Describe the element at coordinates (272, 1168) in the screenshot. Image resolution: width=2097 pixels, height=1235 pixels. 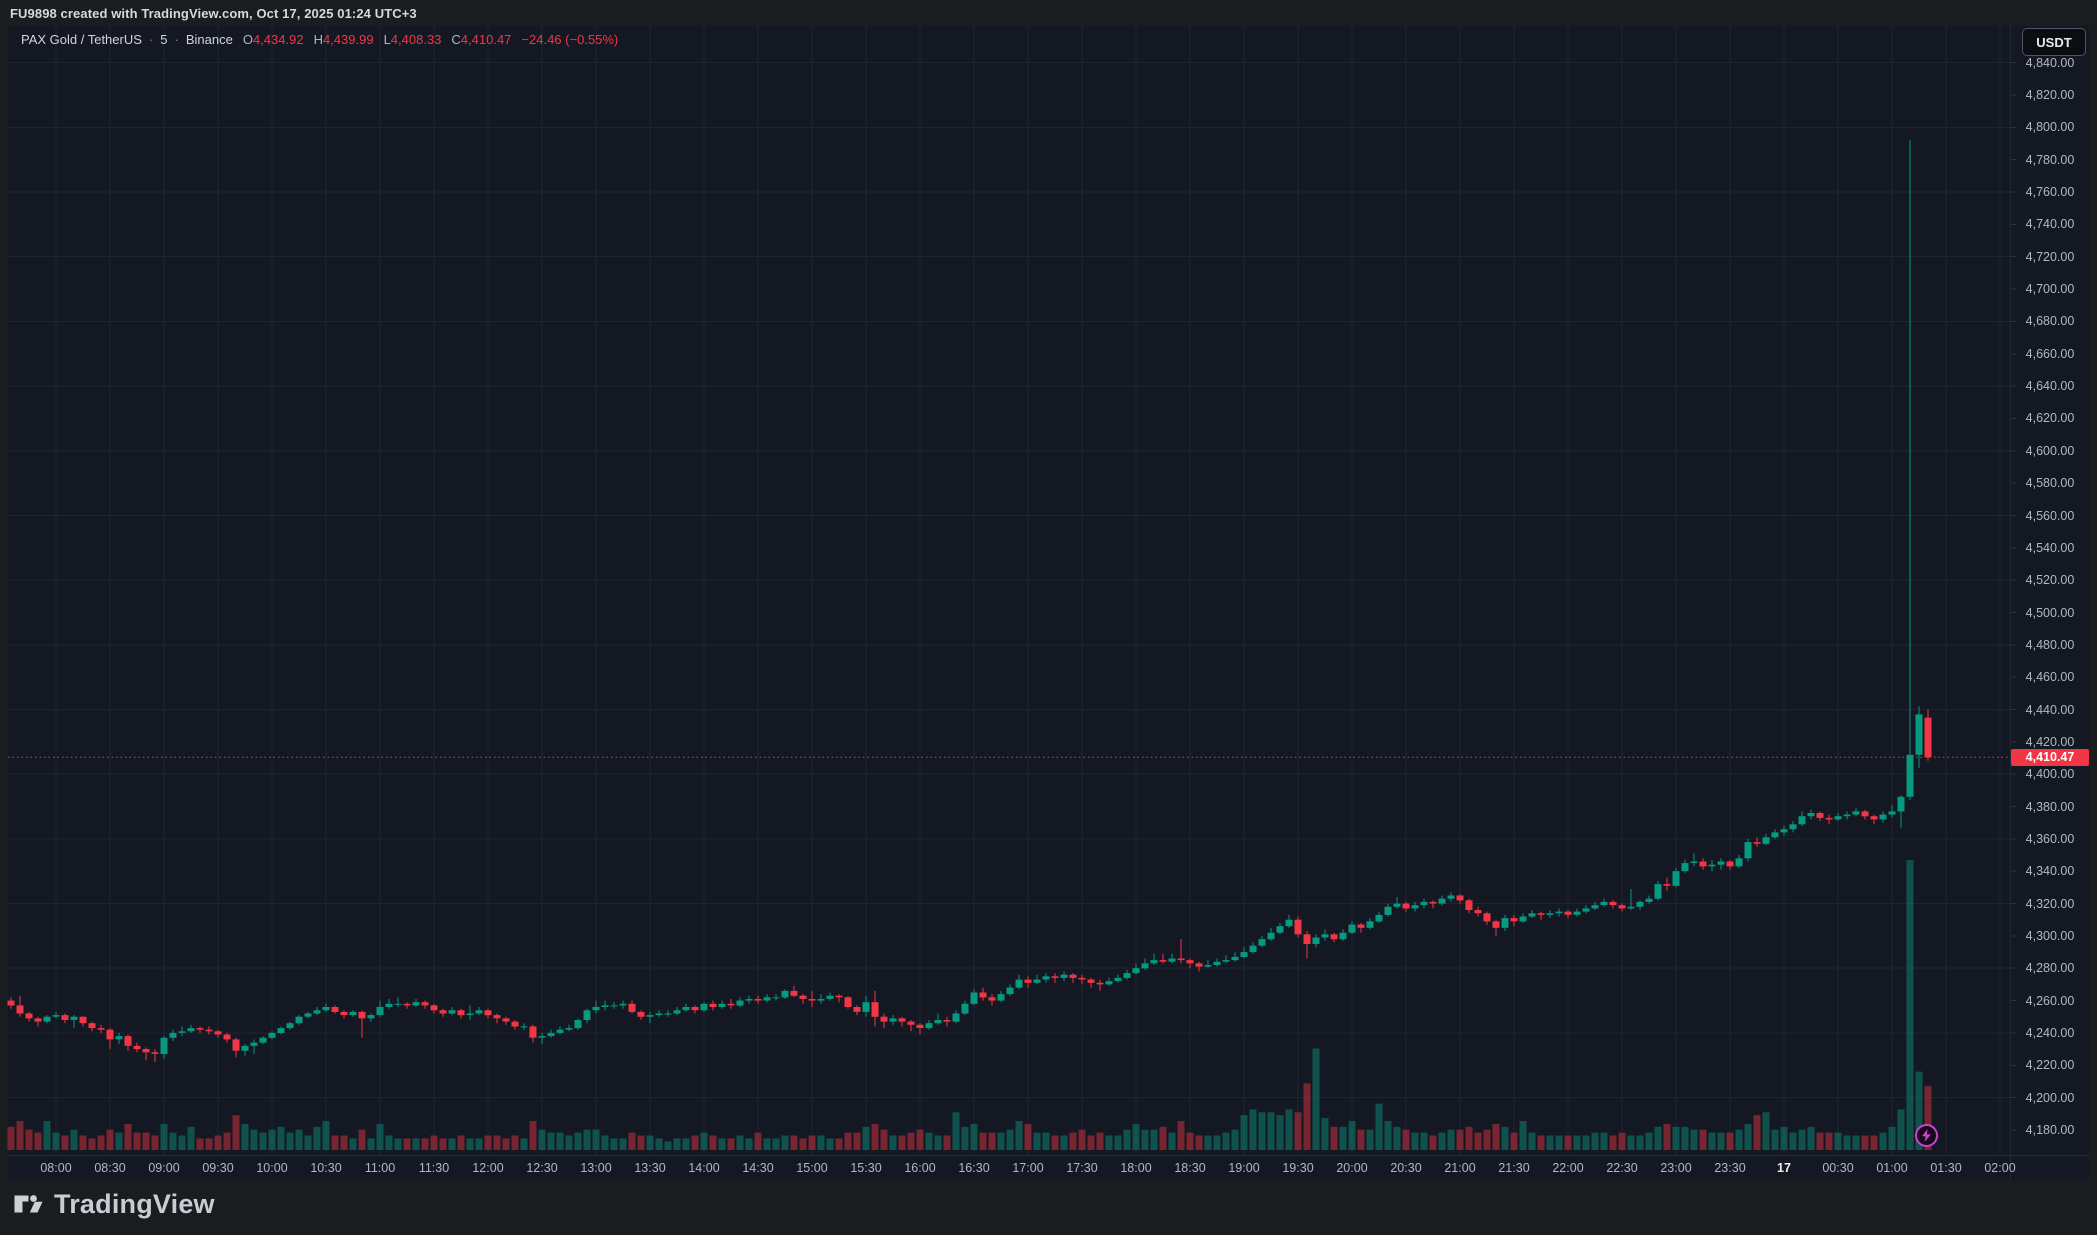
I see `time-axis-label: 10:00` at that location.